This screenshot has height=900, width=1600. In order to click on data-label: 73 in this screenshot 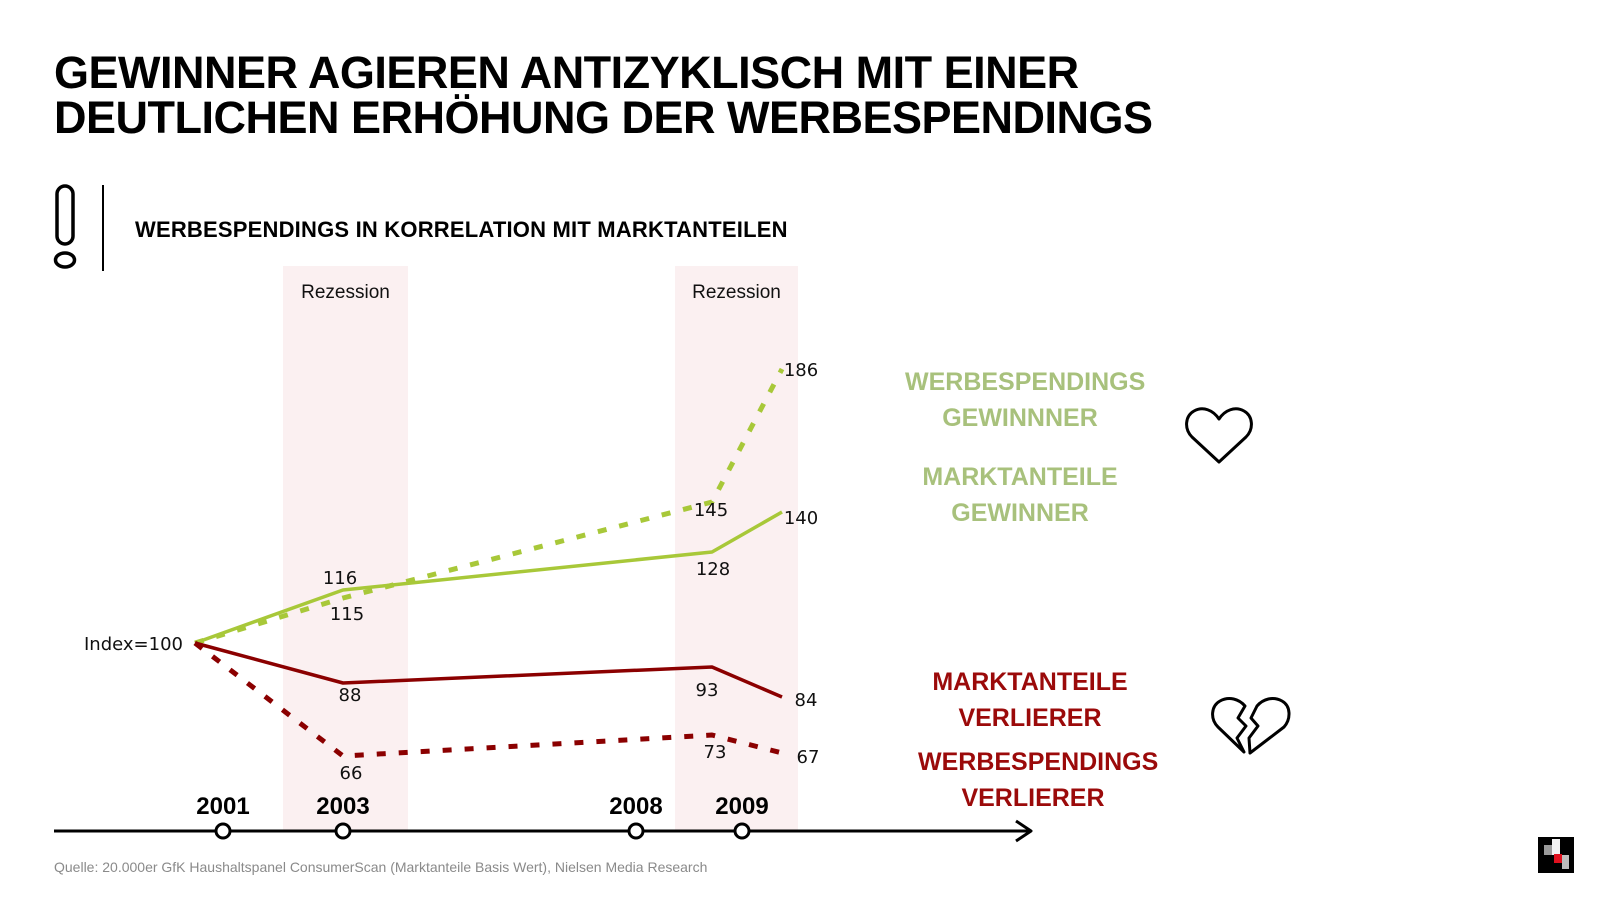, I will do `click(715, 752)`.